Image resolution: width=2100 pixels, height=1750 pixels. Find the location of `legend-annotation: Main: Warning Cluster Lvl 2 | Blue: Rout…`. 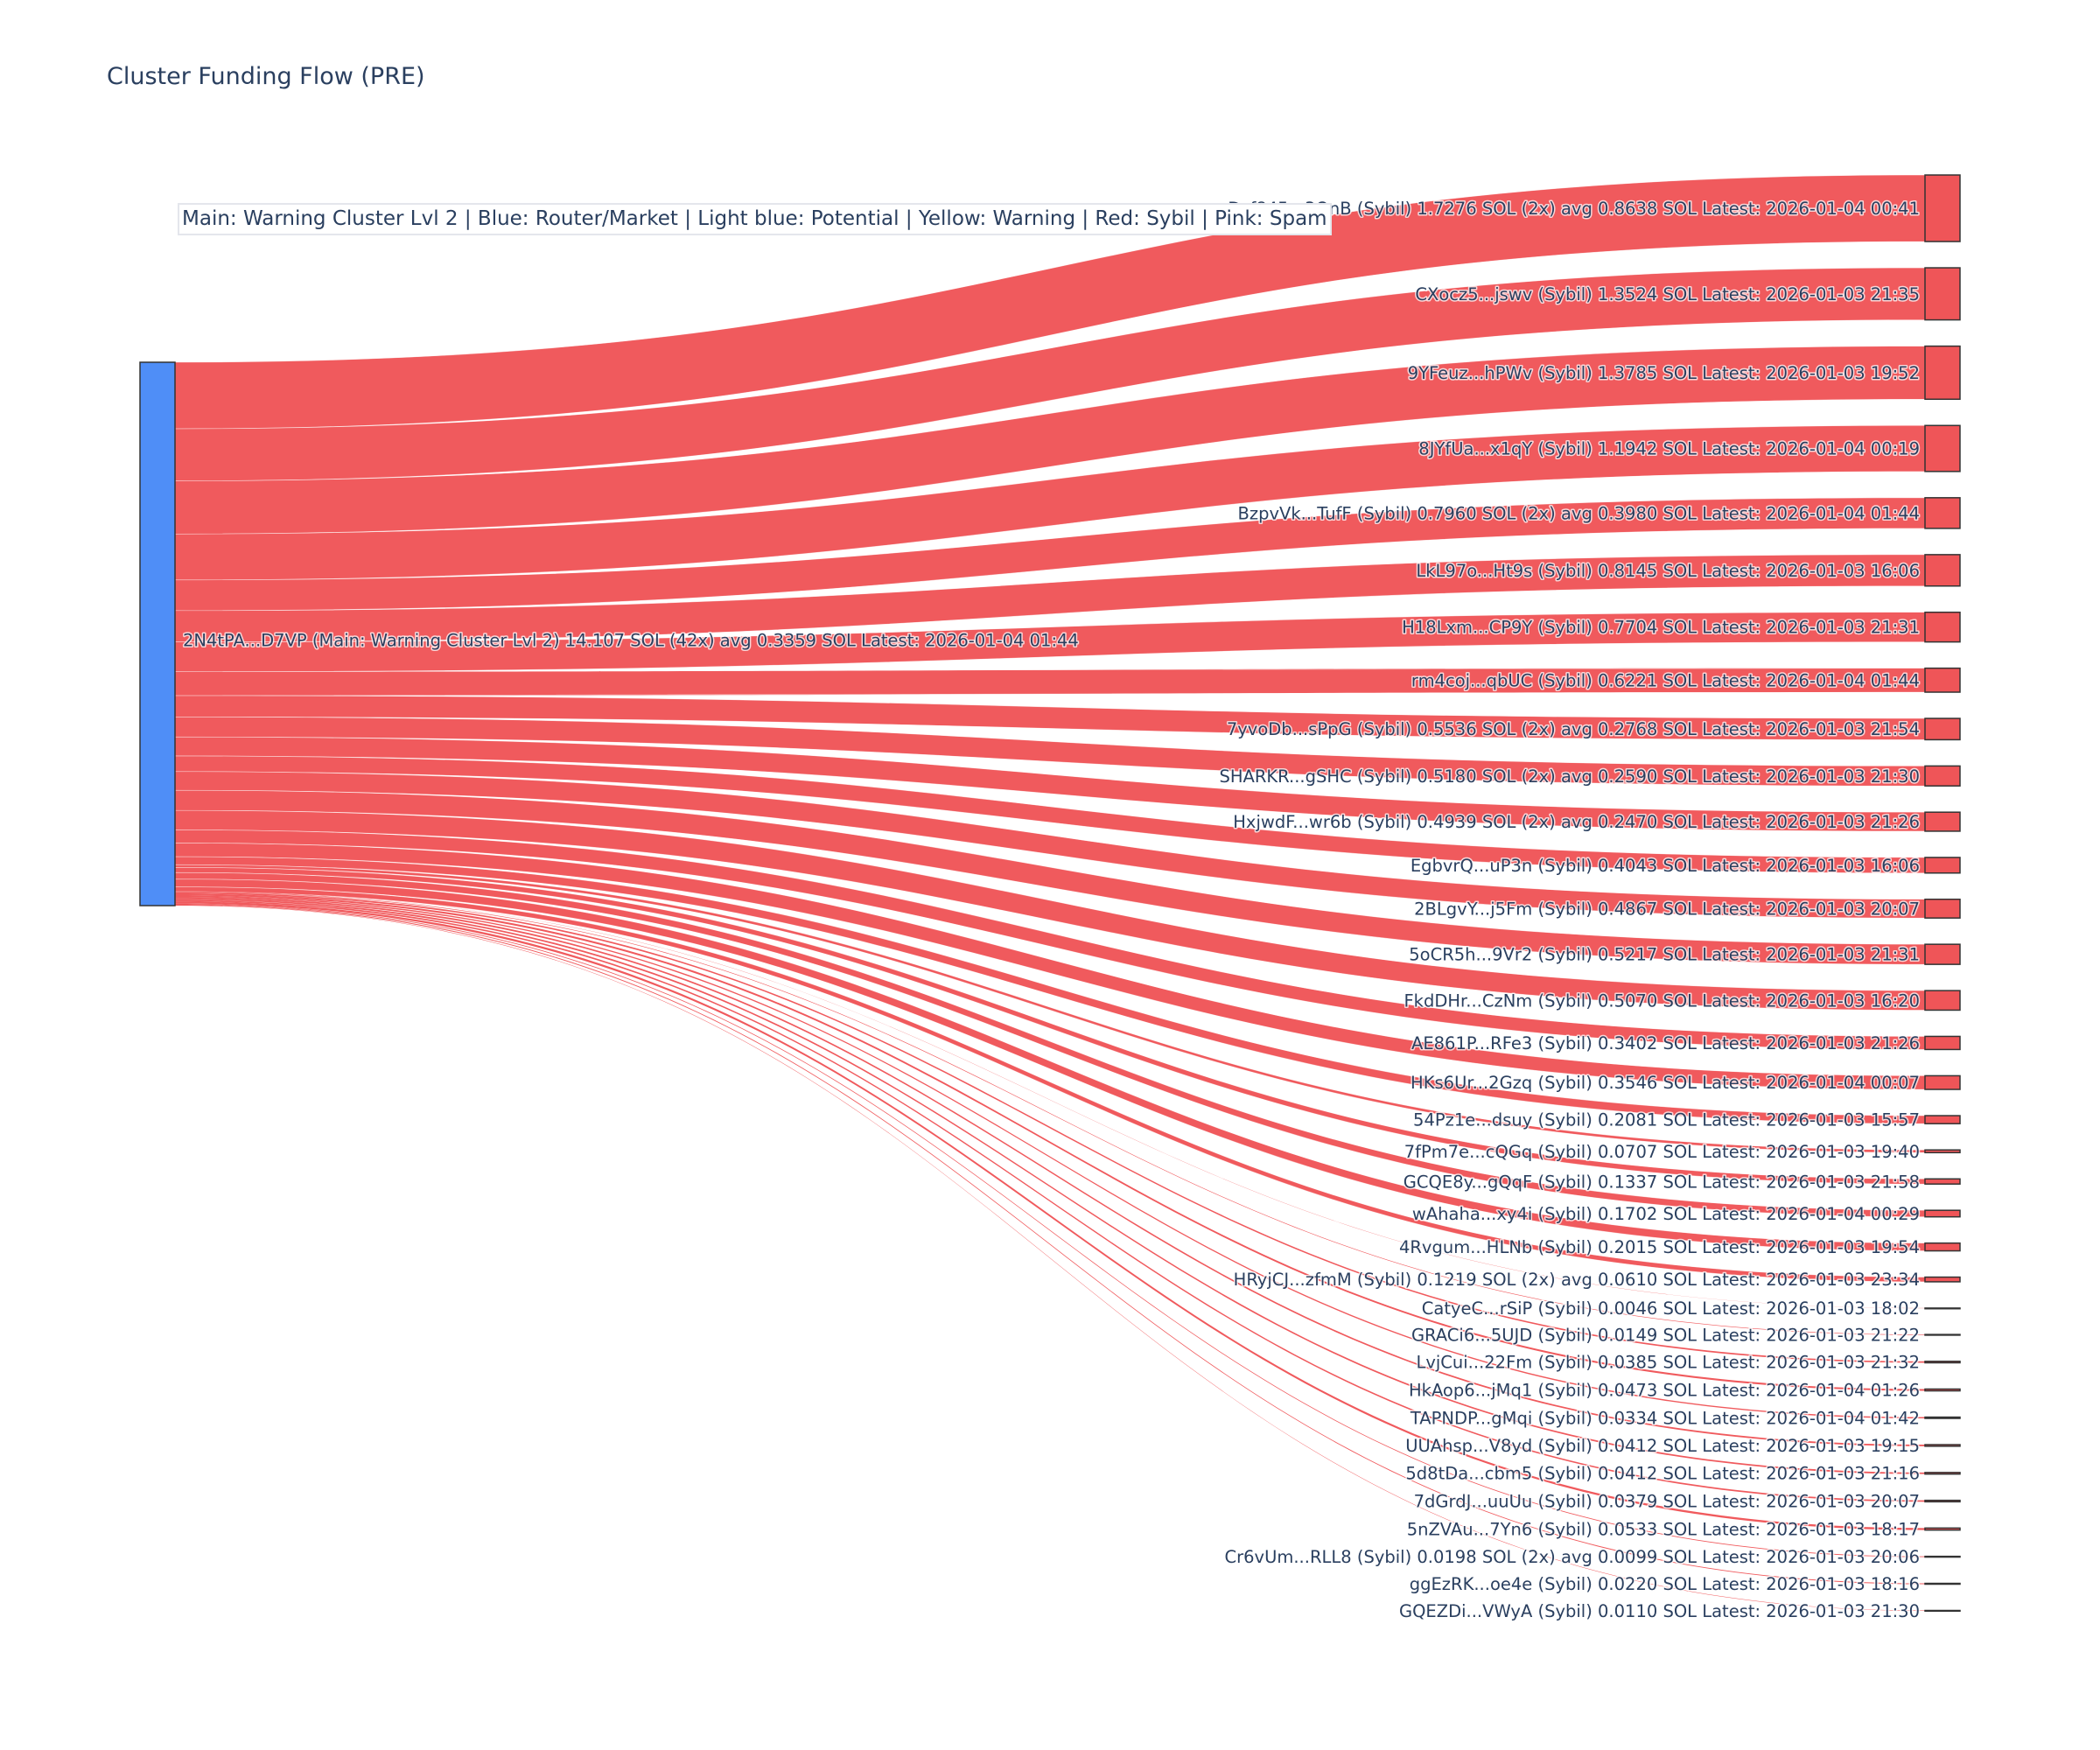

legend-annotation: Main: Warning Cluster Lvl 2 | Blue: Rout… is located at coordinates (755, 219).